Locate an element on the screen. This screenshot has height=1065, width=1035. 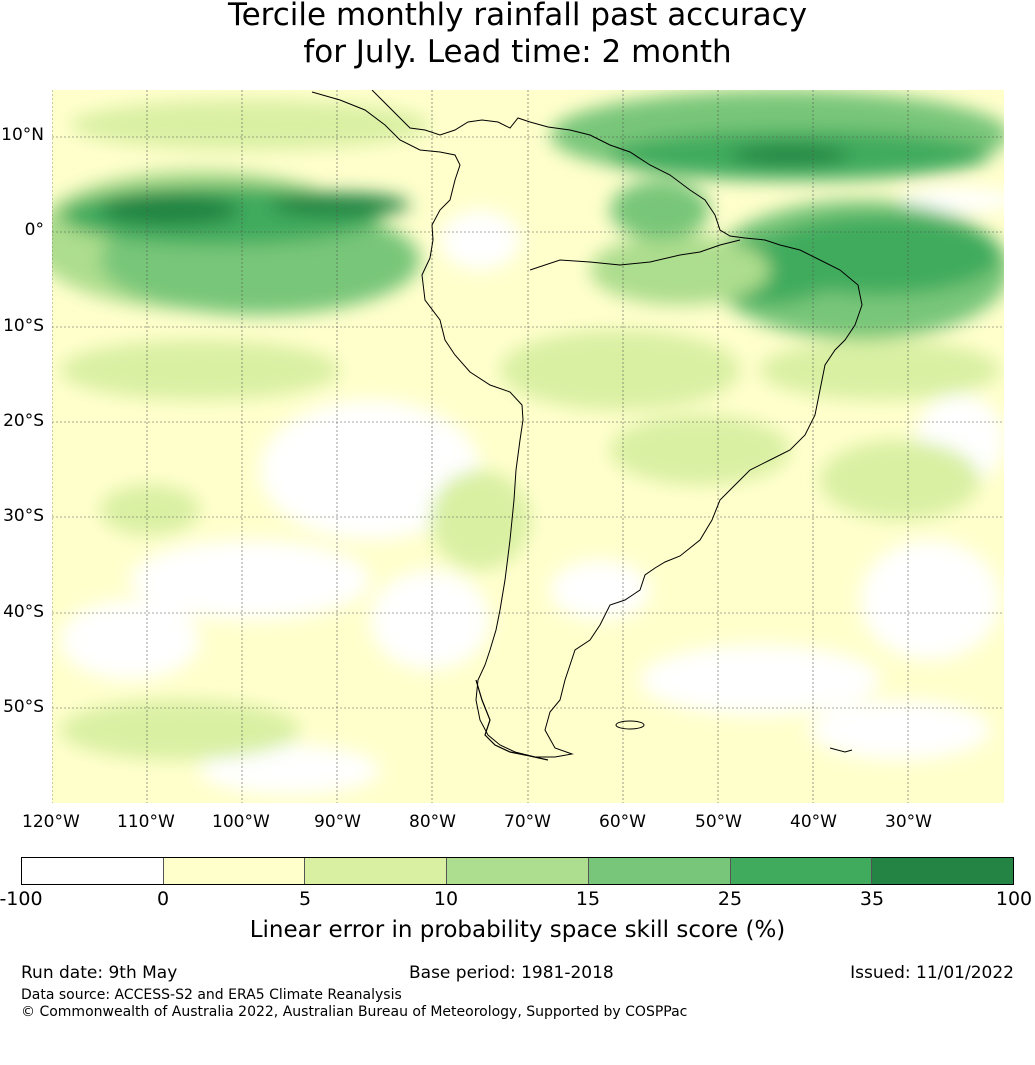
lon-label-100w: 100°W is located at coordinates (241, 822).